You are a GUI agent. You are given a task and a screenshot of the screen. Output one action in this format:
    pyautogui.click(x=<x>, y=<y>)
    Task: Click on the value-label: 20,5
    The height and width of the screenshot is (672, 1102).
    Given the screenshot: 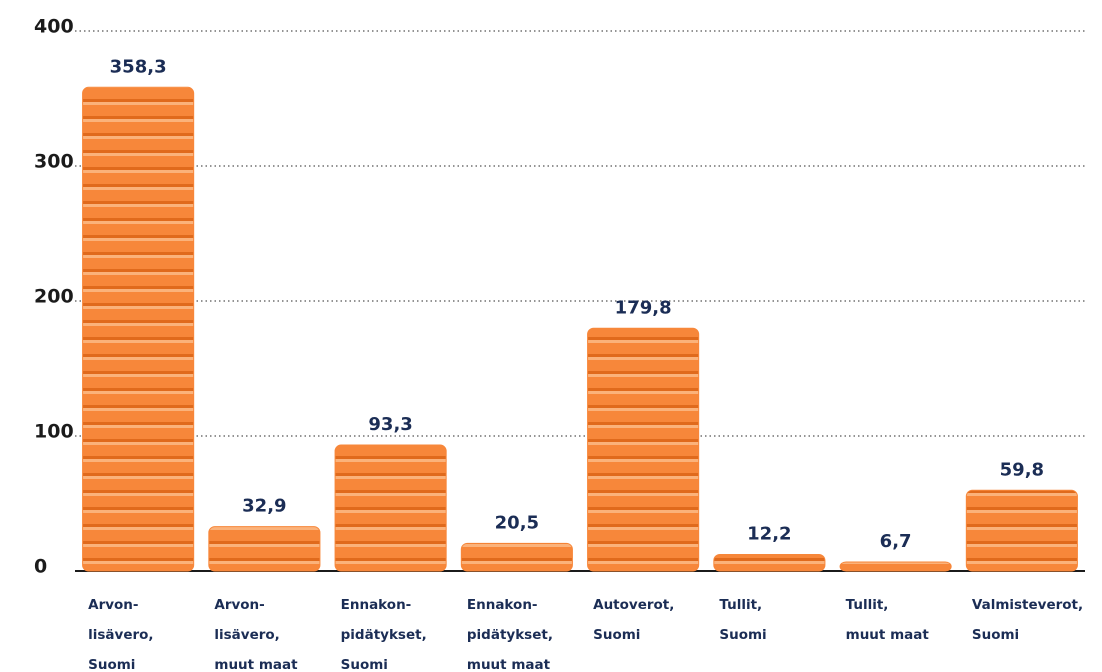 What is the action you would take?
    pyautogui.click(x=517, y=522)
    